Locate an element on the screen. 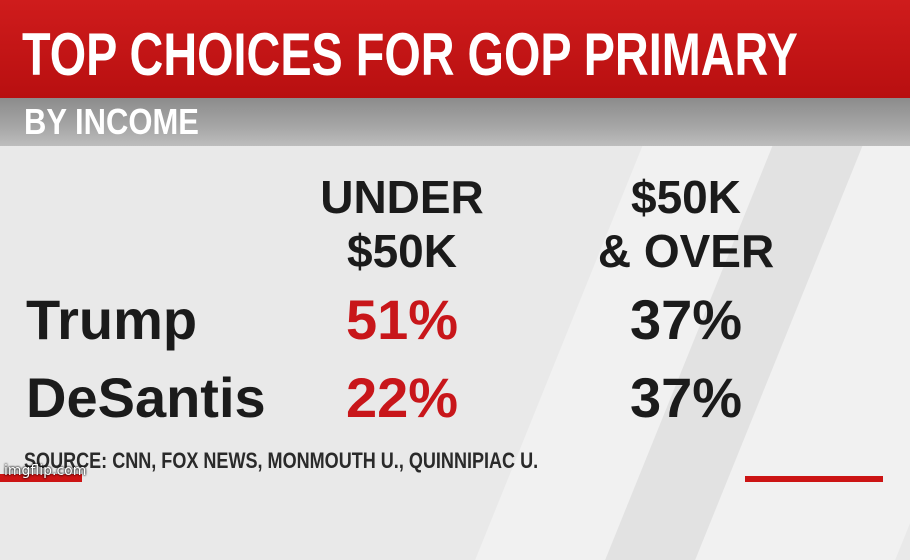 This screenshot has width=910, height=560. watermark: imgflip.com is located at coordinates (45, 471).